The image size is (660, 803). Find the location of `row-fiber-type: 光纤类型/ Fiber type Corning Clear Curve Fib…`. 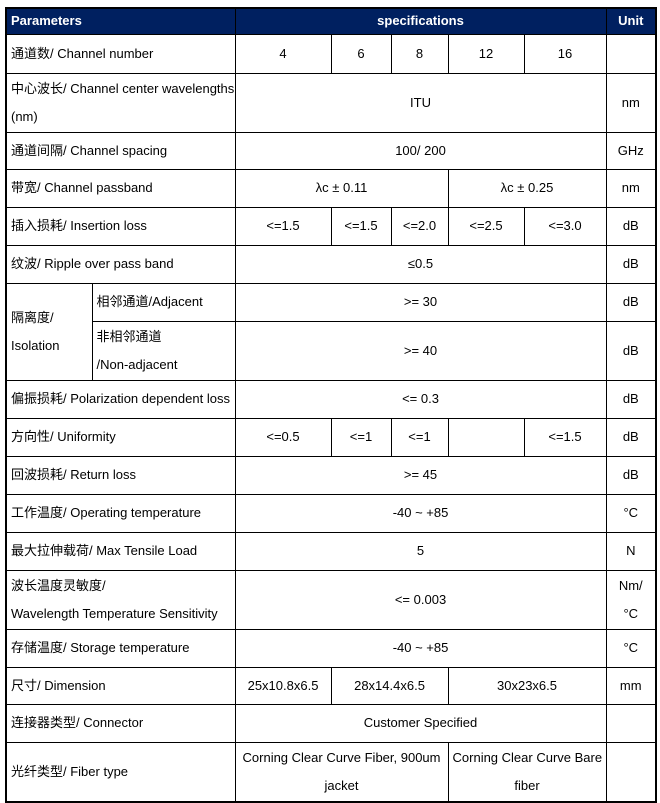

row-fiber-type: 光纤类型/ Fiber type Corning Clear Curve Fib… is located at coordinates (331, 771).